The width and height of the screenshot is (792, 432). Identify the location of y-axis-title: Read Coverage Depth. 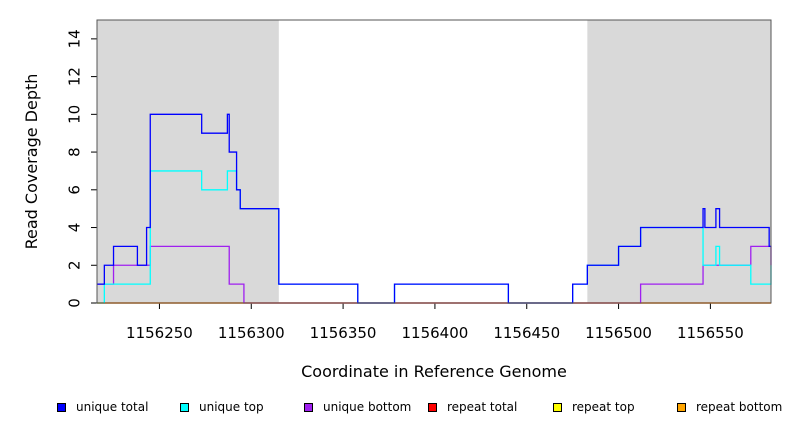
(31, 162).